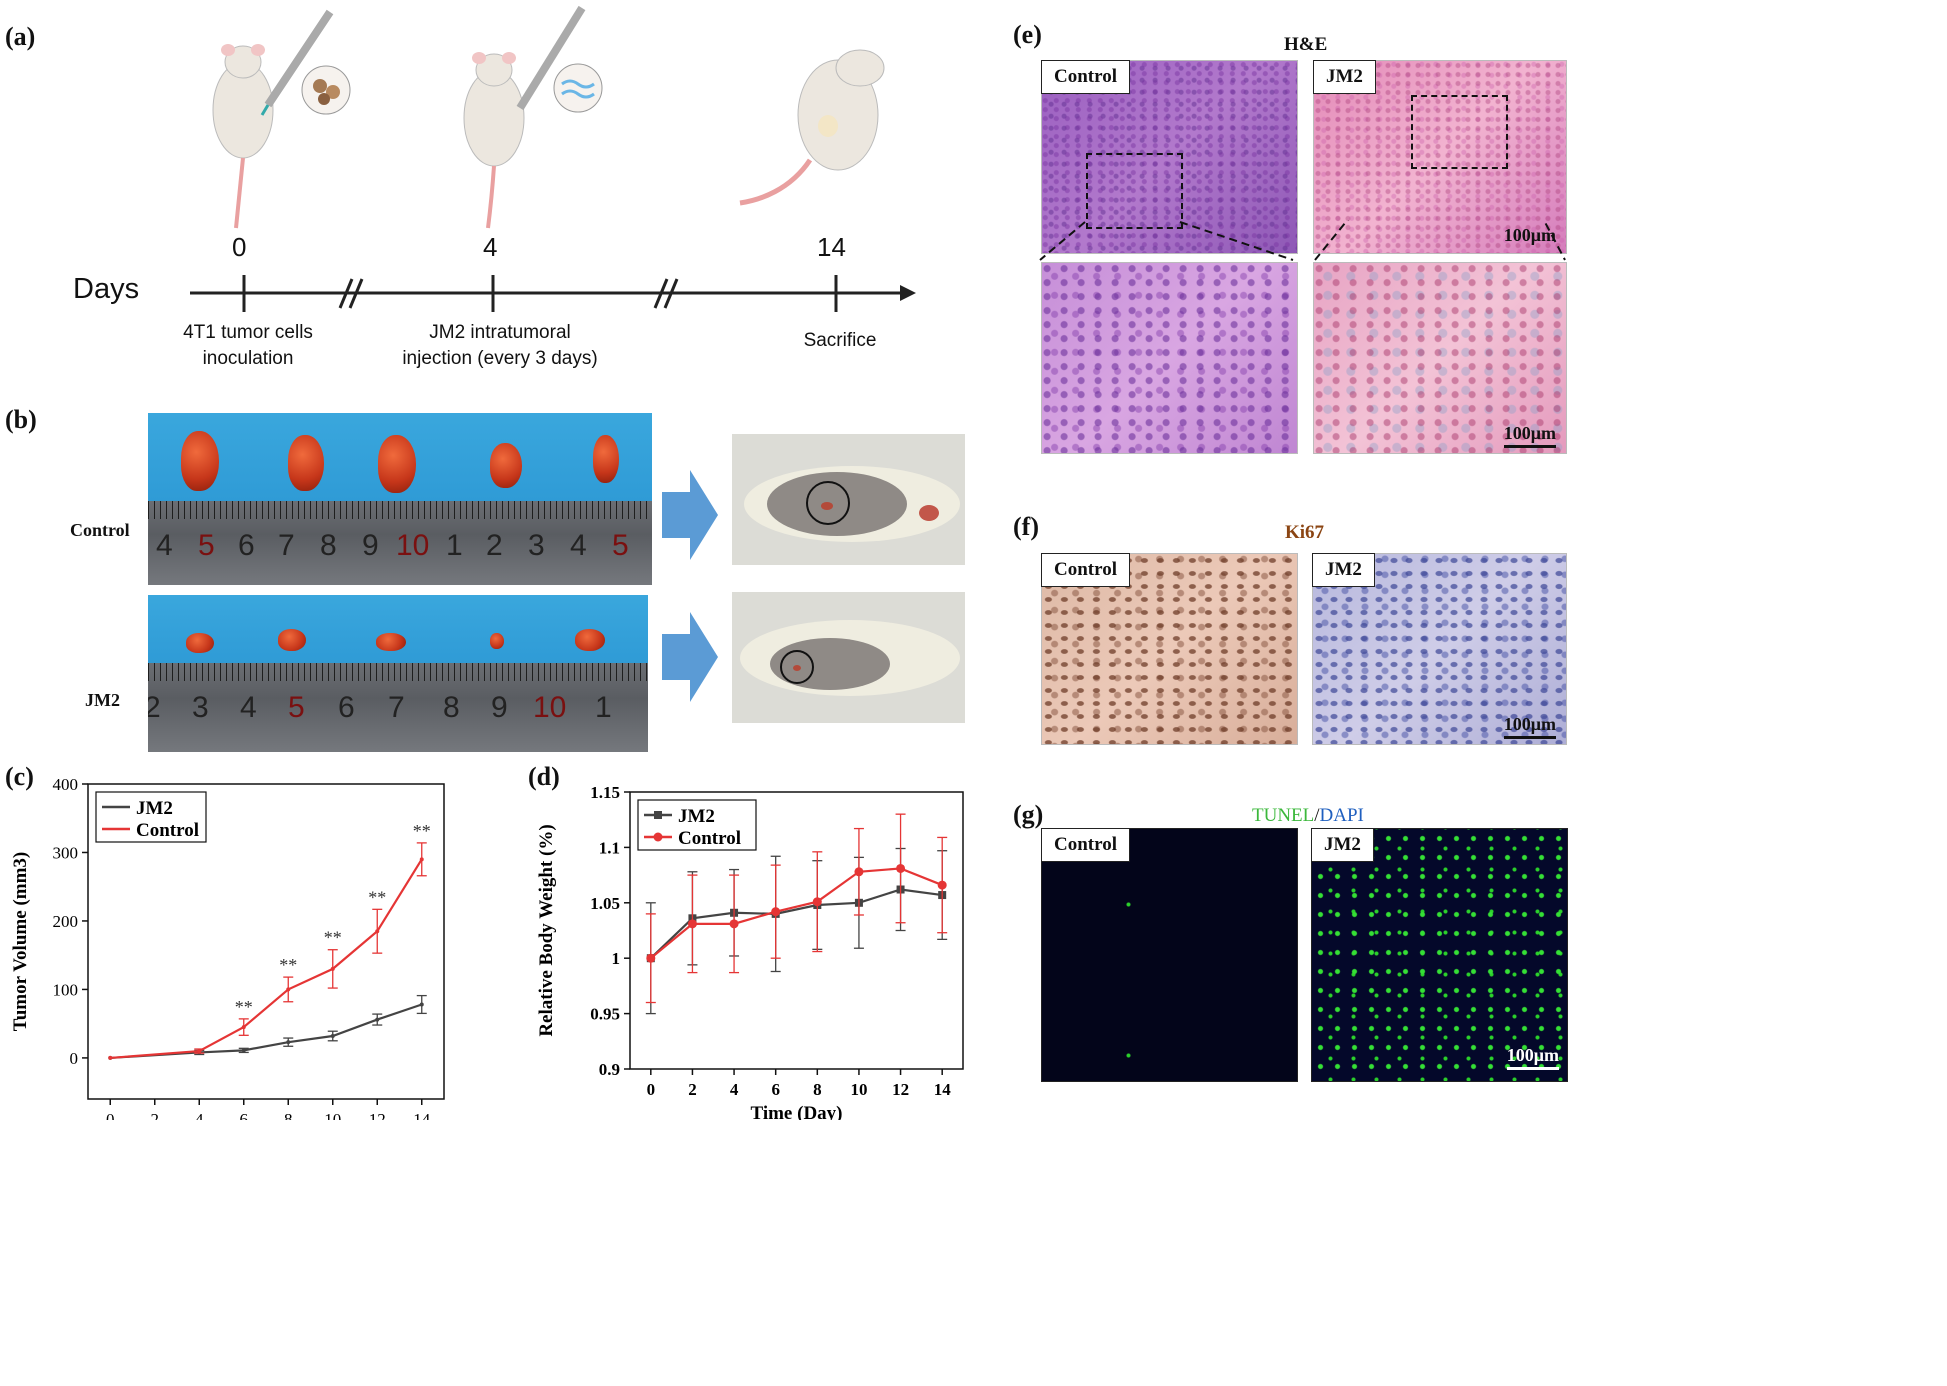 The height and width of the screenshot is (1386, 1947). Describe the element at coordinates (609, 847) in the screenshot. I see `y-tick-label: 1.1` at that location.